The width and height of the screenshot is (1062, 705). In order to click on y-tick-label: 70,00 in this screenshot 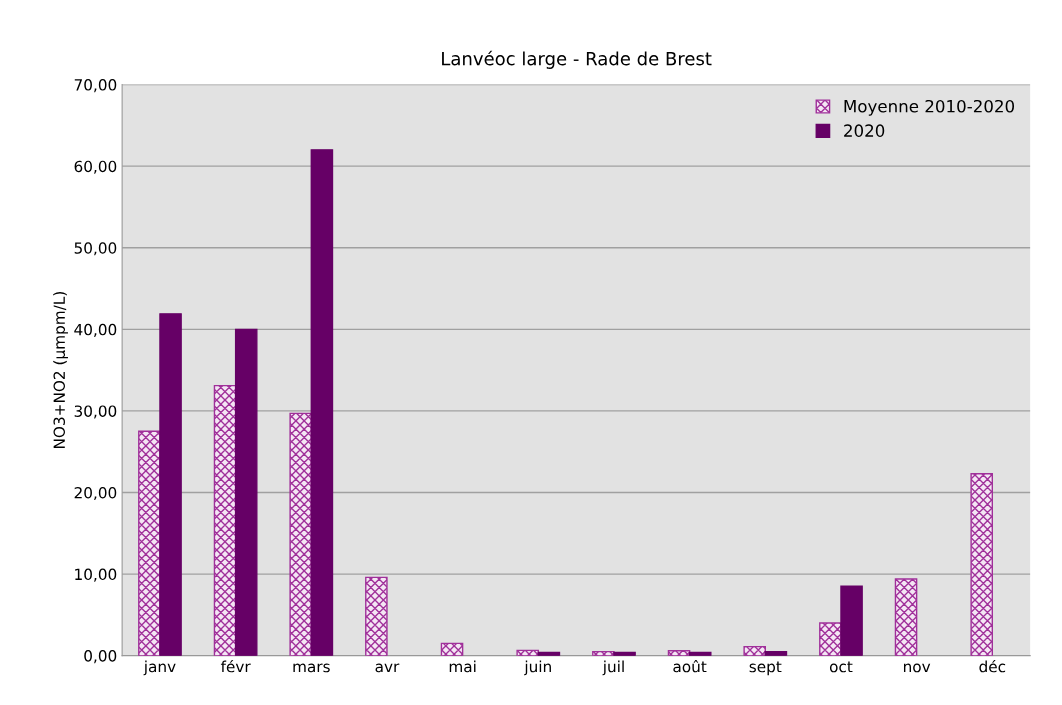, I will do `click(95, 86)`.